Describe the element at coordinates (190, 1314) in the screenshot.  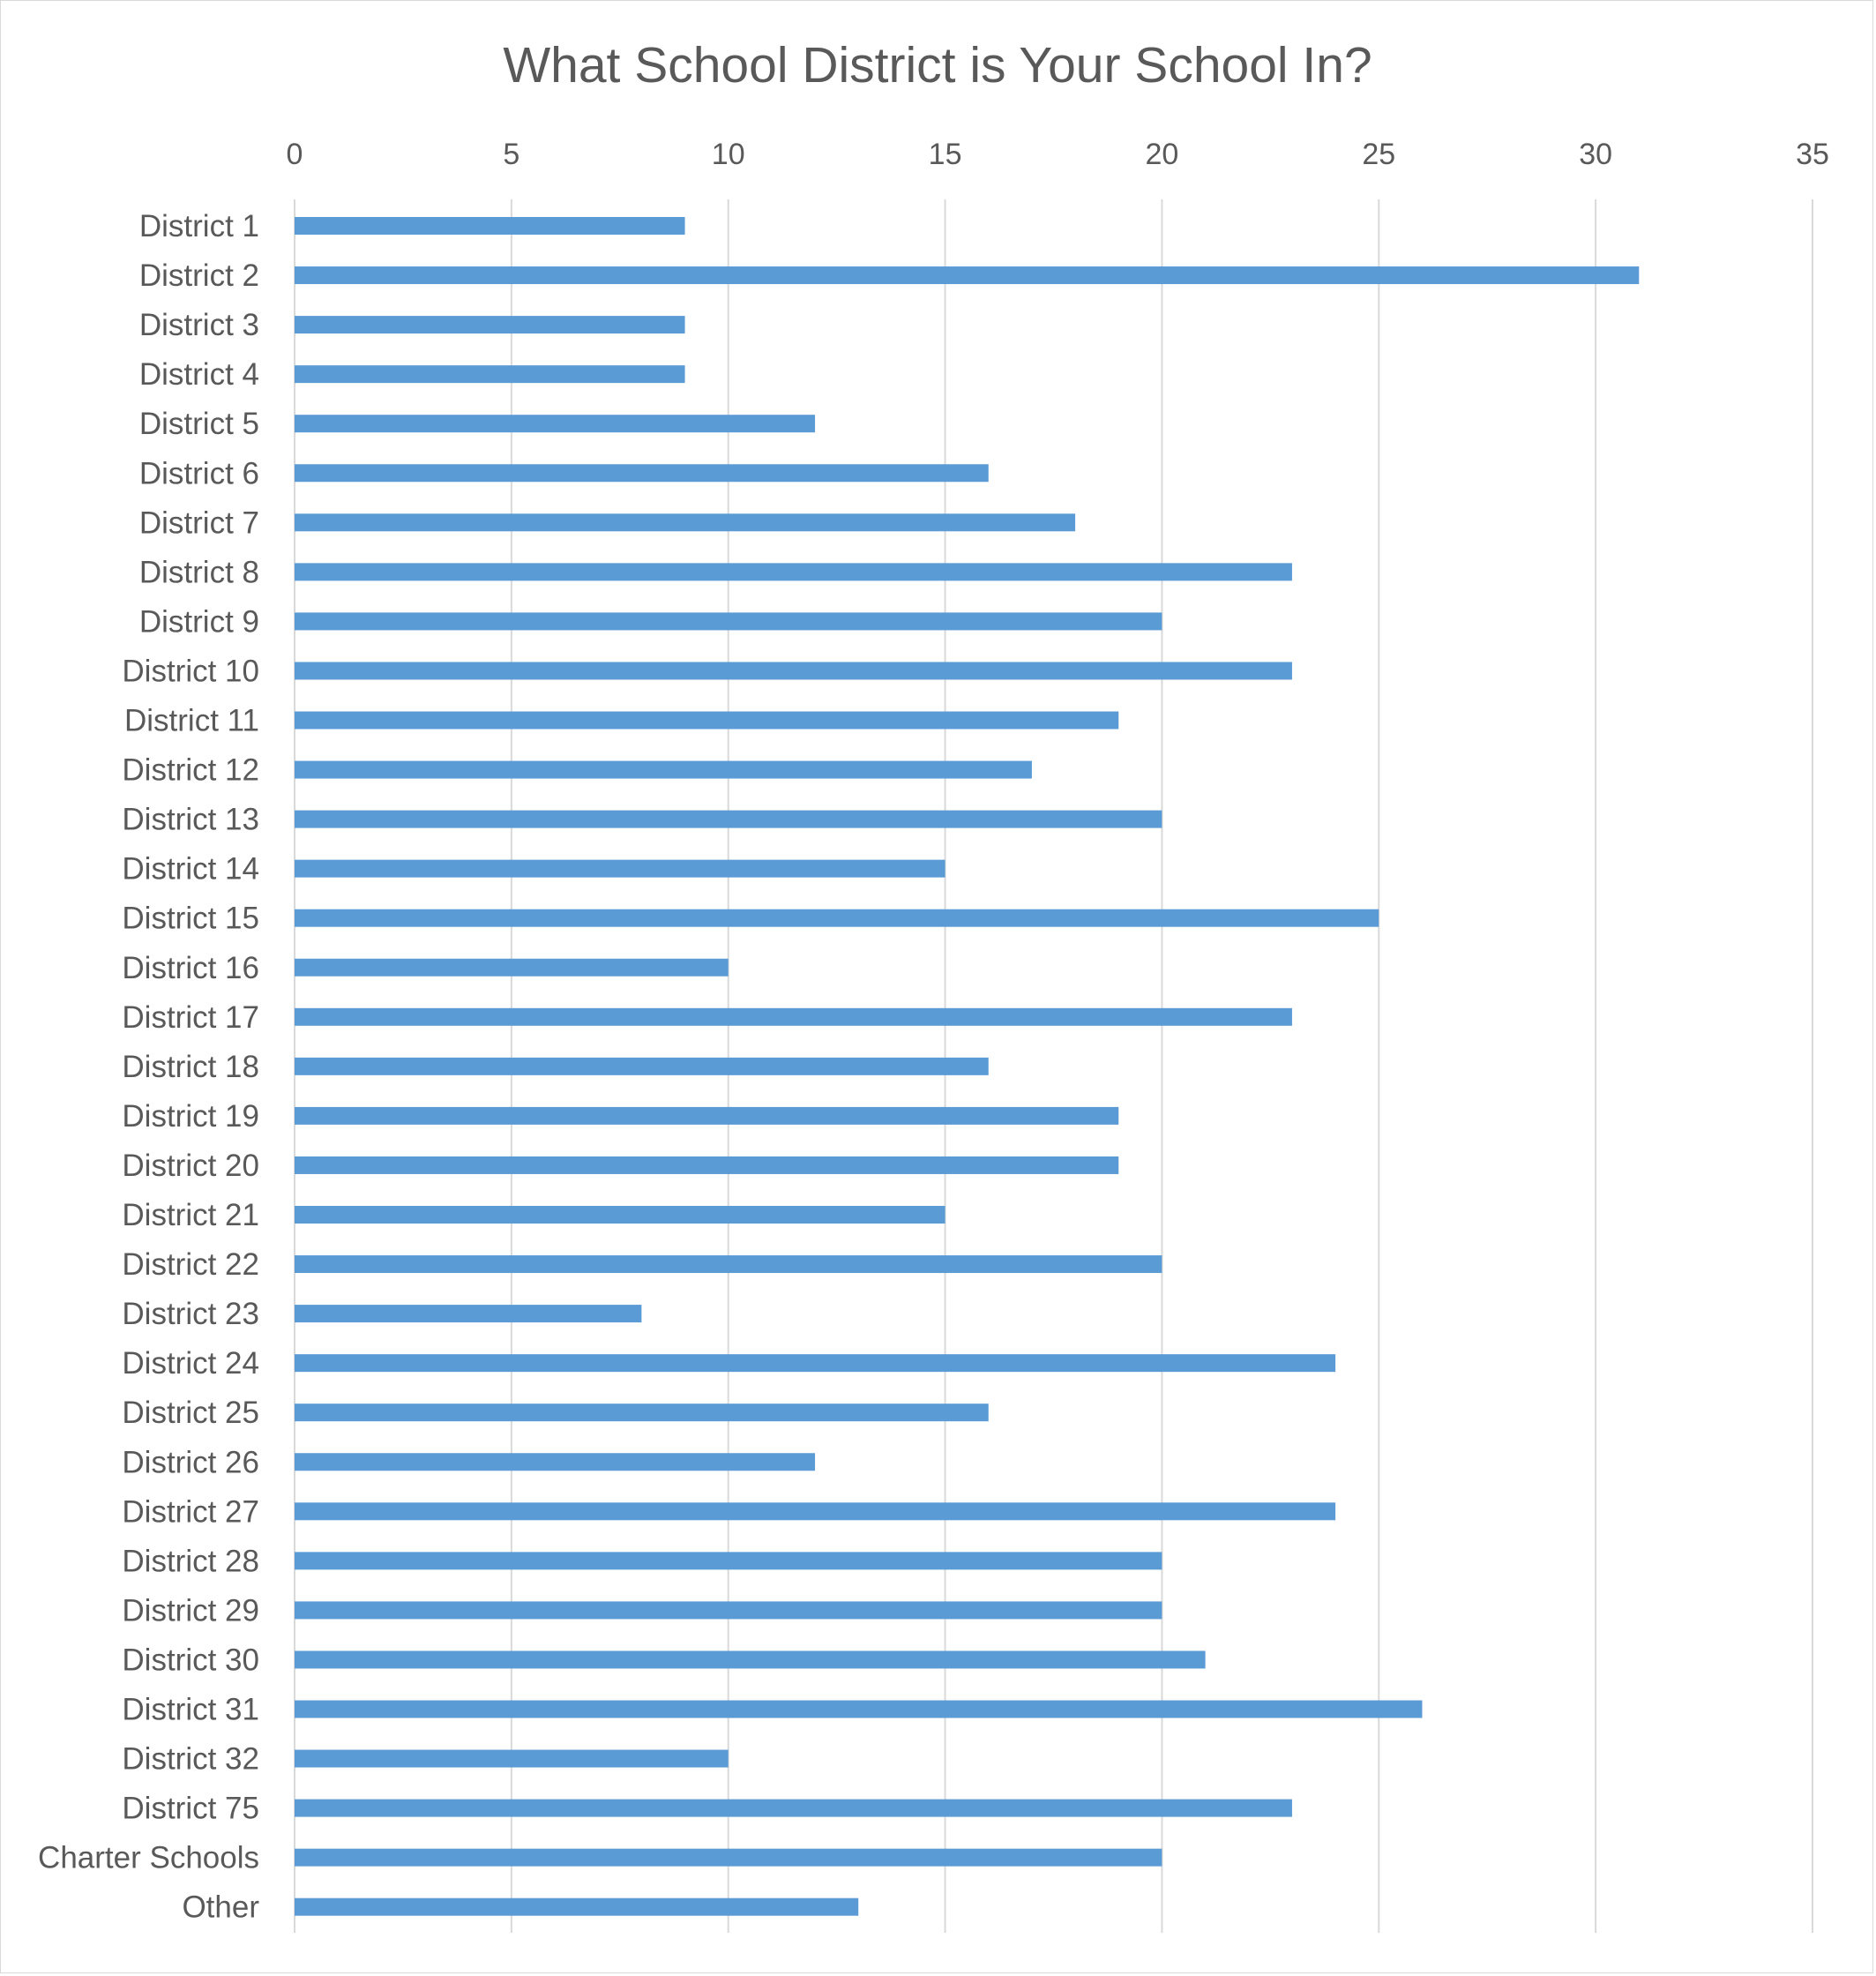
I see `category-label: District 23` at that location.